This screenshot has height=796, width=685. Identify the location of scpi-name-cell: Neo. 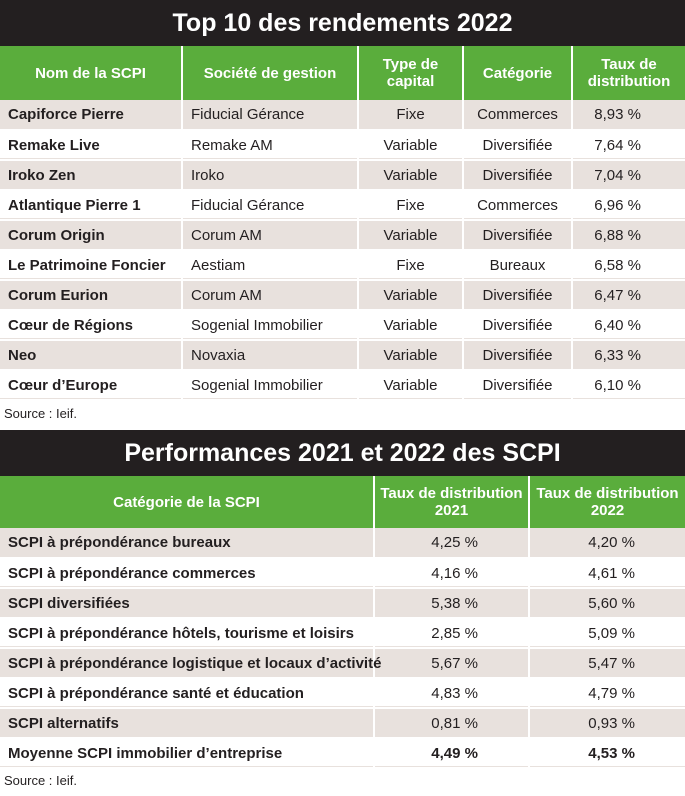
(91, 355).